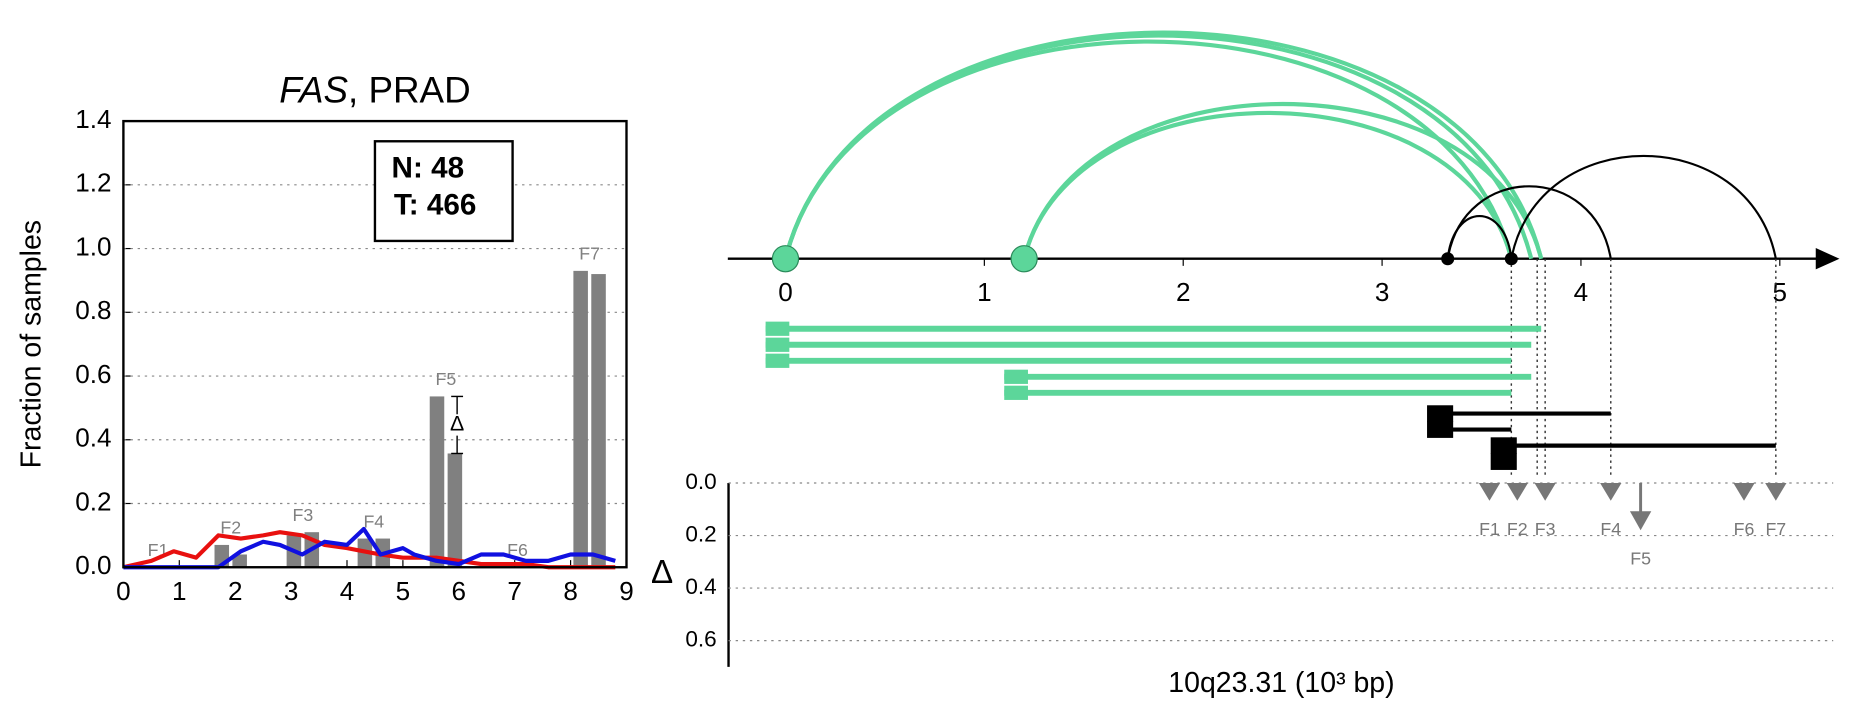  What do you see at coordinates (1827, 259) in the screenshot?
I see `axis-arrow` at bounding box center [1827, 259].